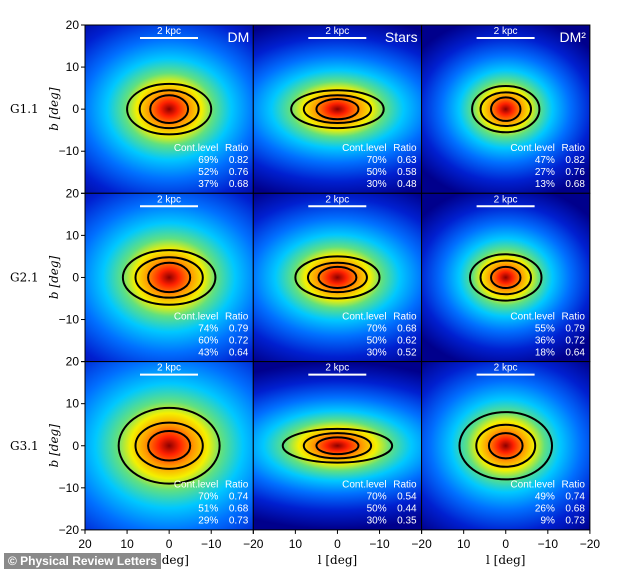  Describe the element at coordinates (407, 521) in the screenshot. I see `axis-ratio: 0.35` at that location.